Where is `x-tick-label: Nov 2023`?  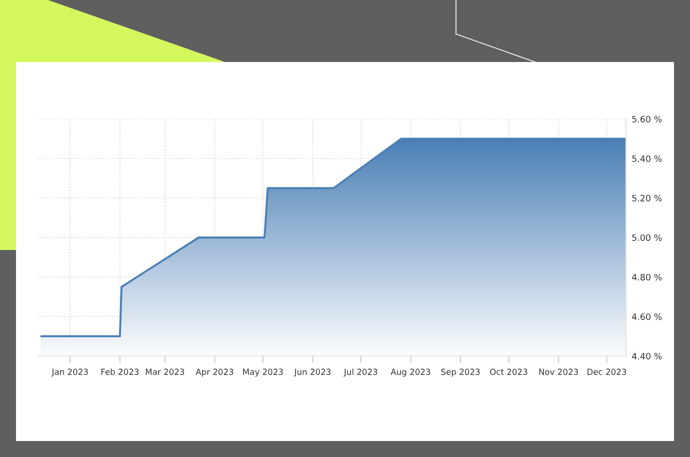
x-tick-label: Nov 2023 is located at coordinates (558, 371).